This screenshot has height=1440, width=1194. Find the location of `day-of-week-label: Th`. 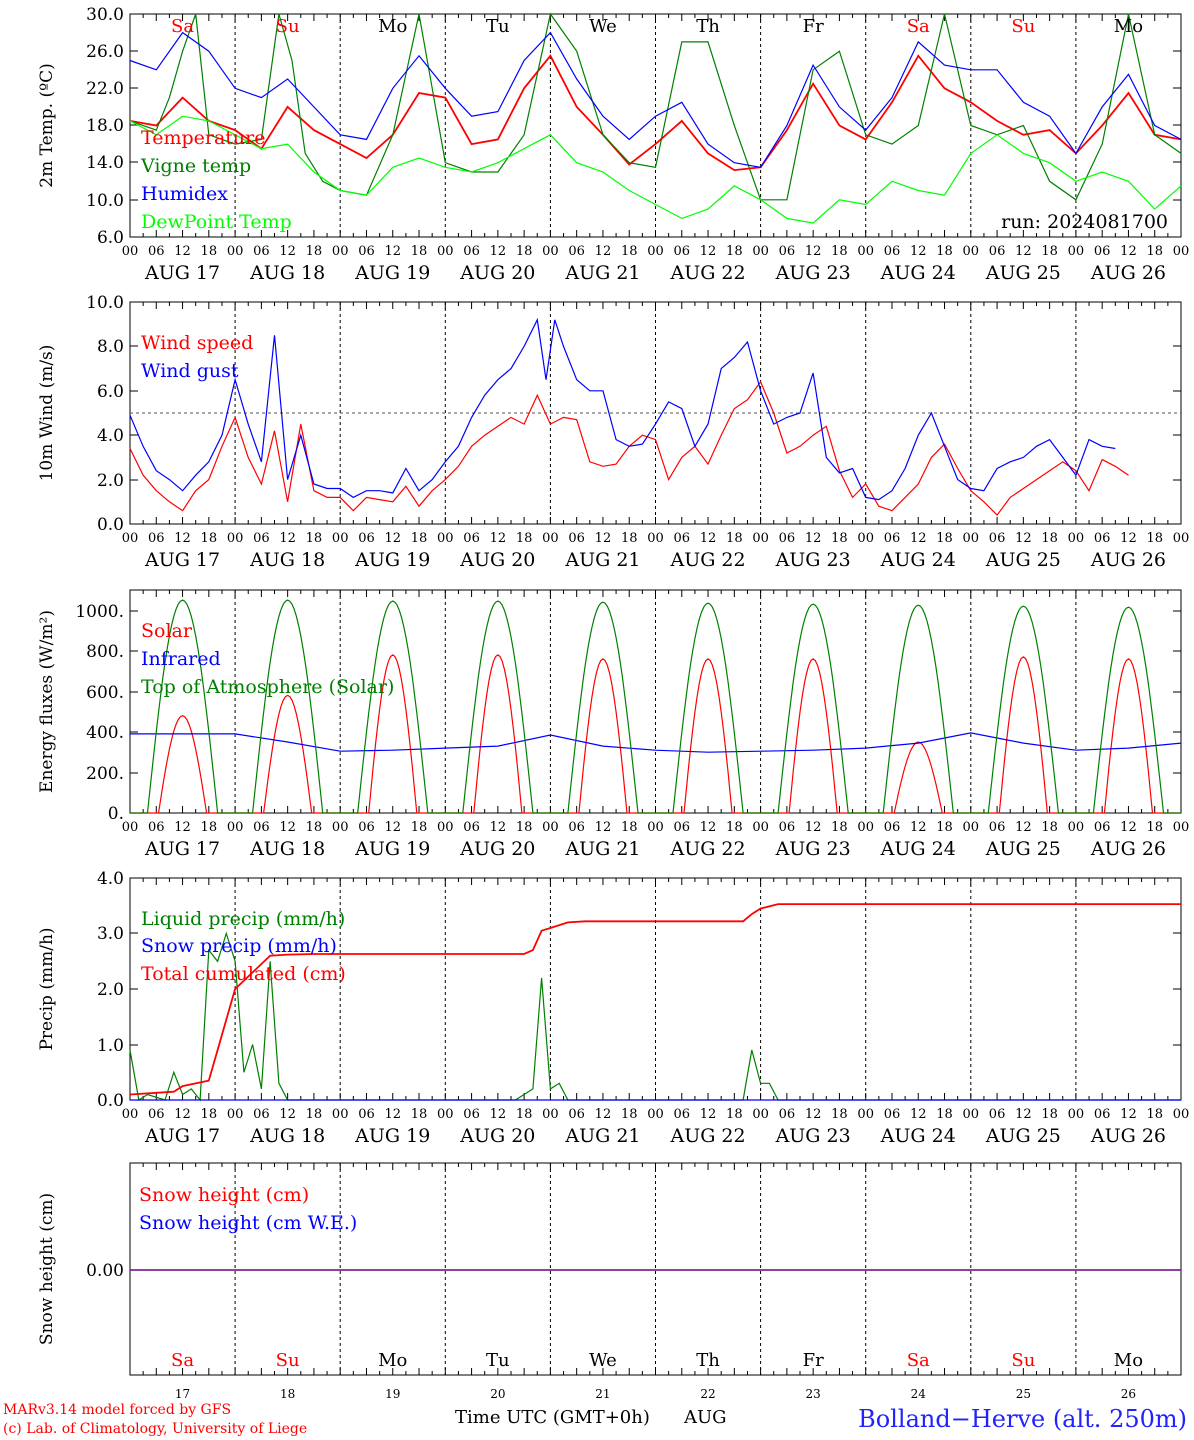

day-of-week-label: Th is located at coordinates (708, 26).